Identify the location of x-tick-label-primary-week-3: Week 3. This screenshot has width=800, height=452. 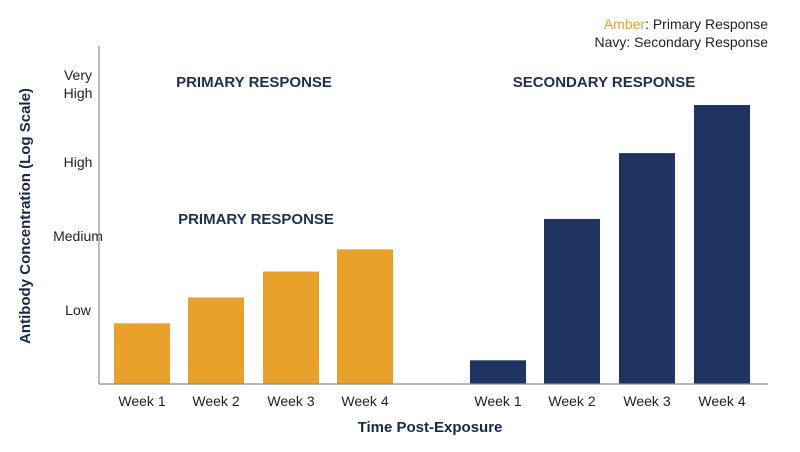
(290, 401).